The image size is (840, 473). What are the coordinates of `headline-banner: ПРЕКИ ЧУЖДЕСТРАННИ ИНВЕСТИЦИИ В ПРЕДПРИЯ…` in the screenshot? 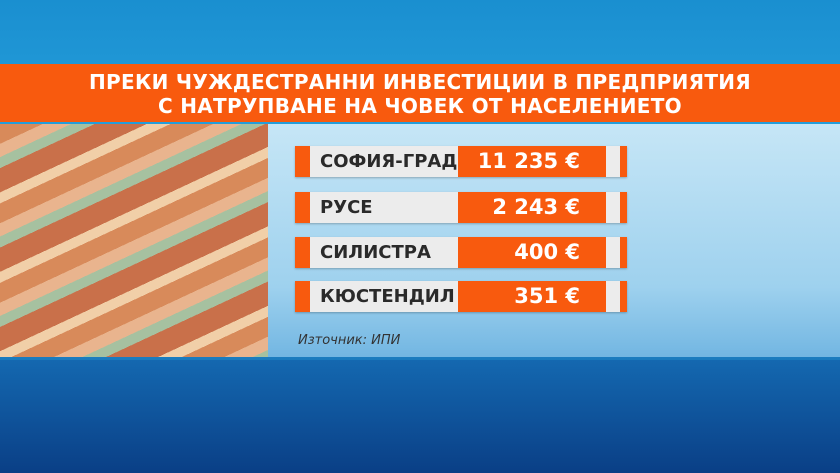 It's located at (420, 93).